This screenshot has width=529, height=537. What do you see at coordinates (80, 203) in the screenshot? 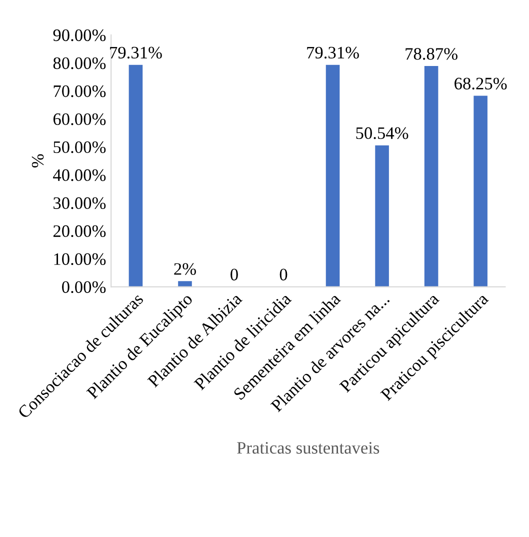
I see `y-tick-label: 30.00%` at bounding box center [80, 203].